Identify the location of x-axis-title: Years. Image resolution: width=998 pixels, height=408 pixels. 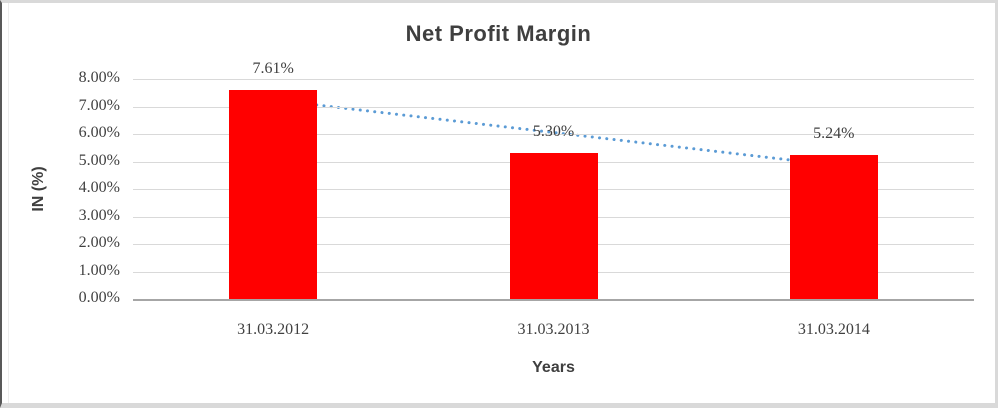
(553, 367).